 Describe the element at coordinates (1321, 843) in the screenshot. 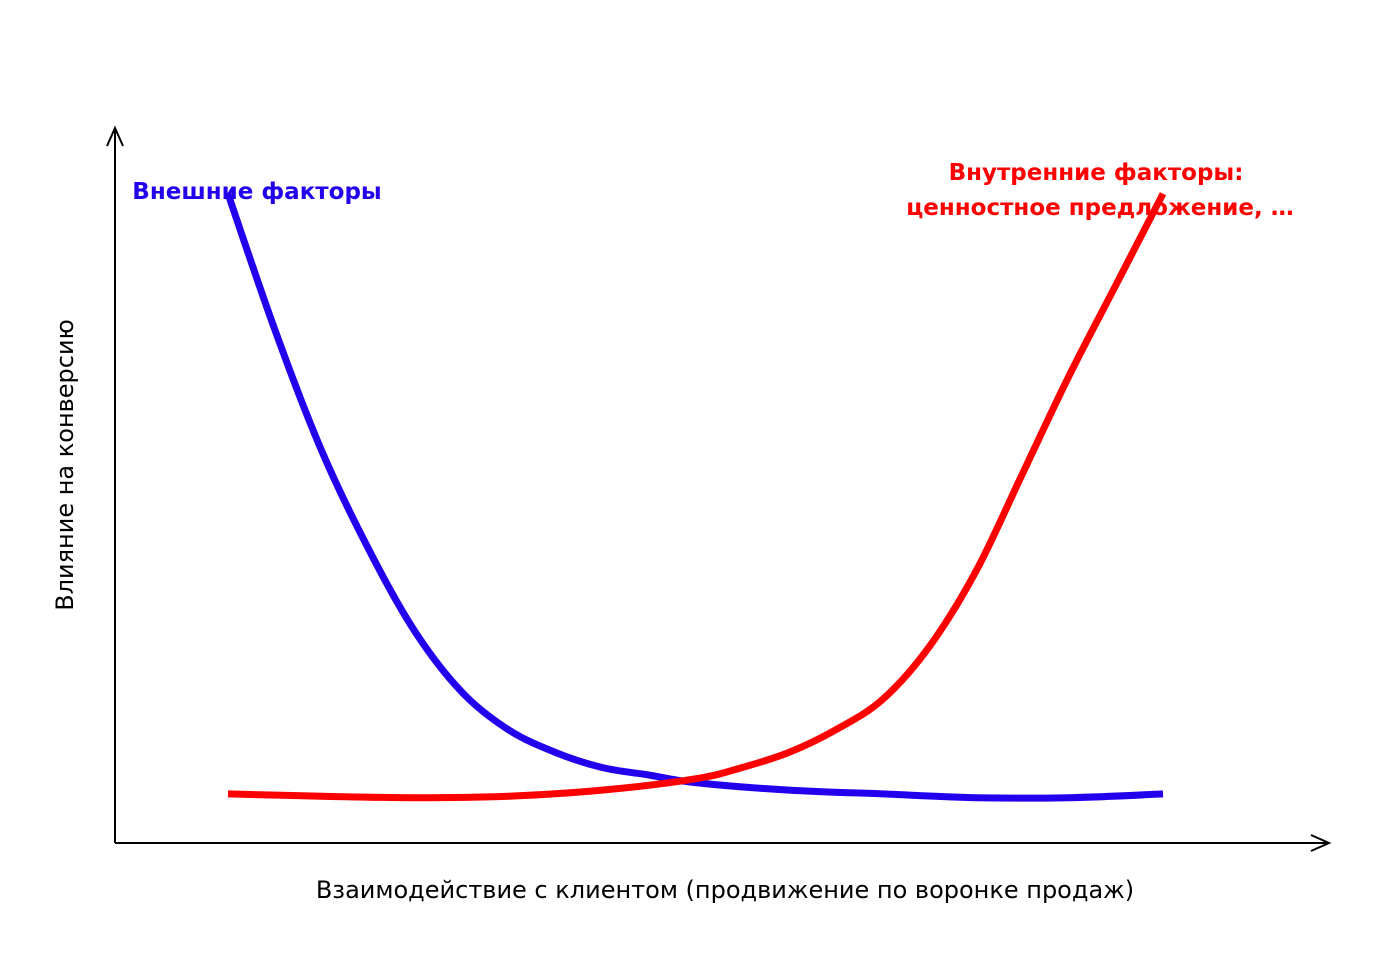

I see `x-axis-arrow` at that location.